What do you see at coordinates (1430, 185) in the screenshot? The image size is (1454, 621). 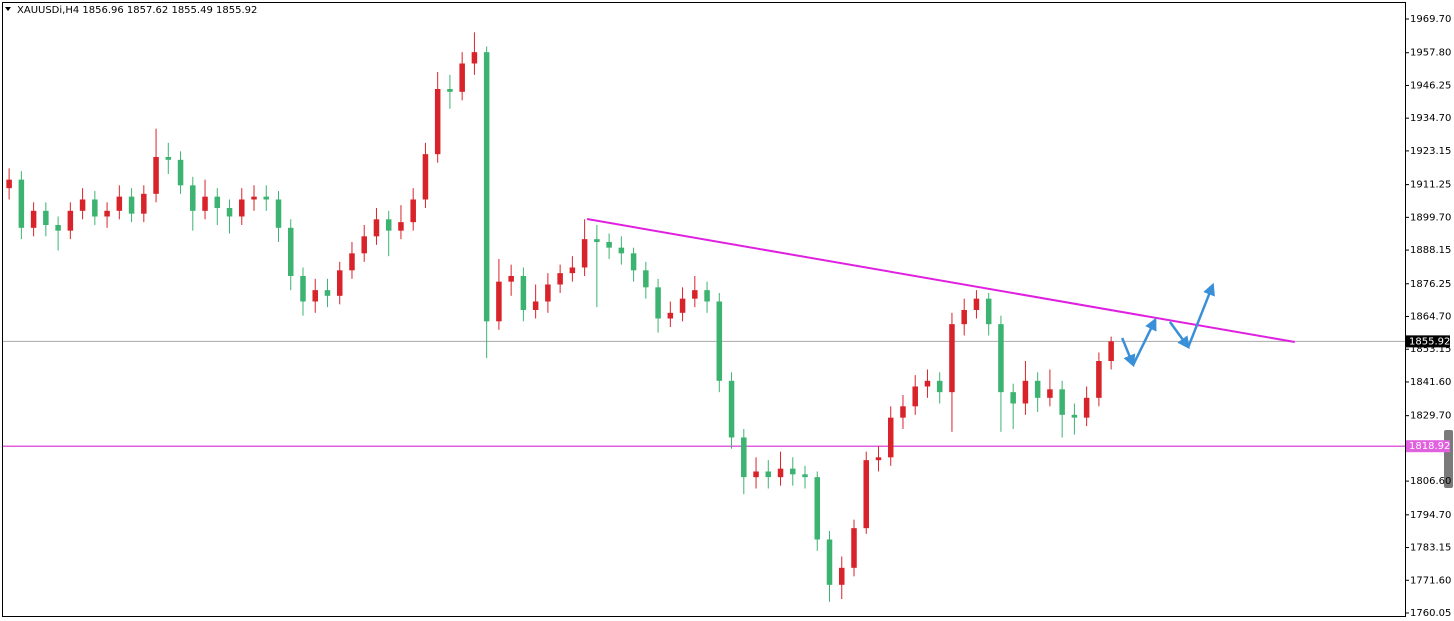 I see `y-tick-label: 1911.25` at bounding box center [1430, 185].